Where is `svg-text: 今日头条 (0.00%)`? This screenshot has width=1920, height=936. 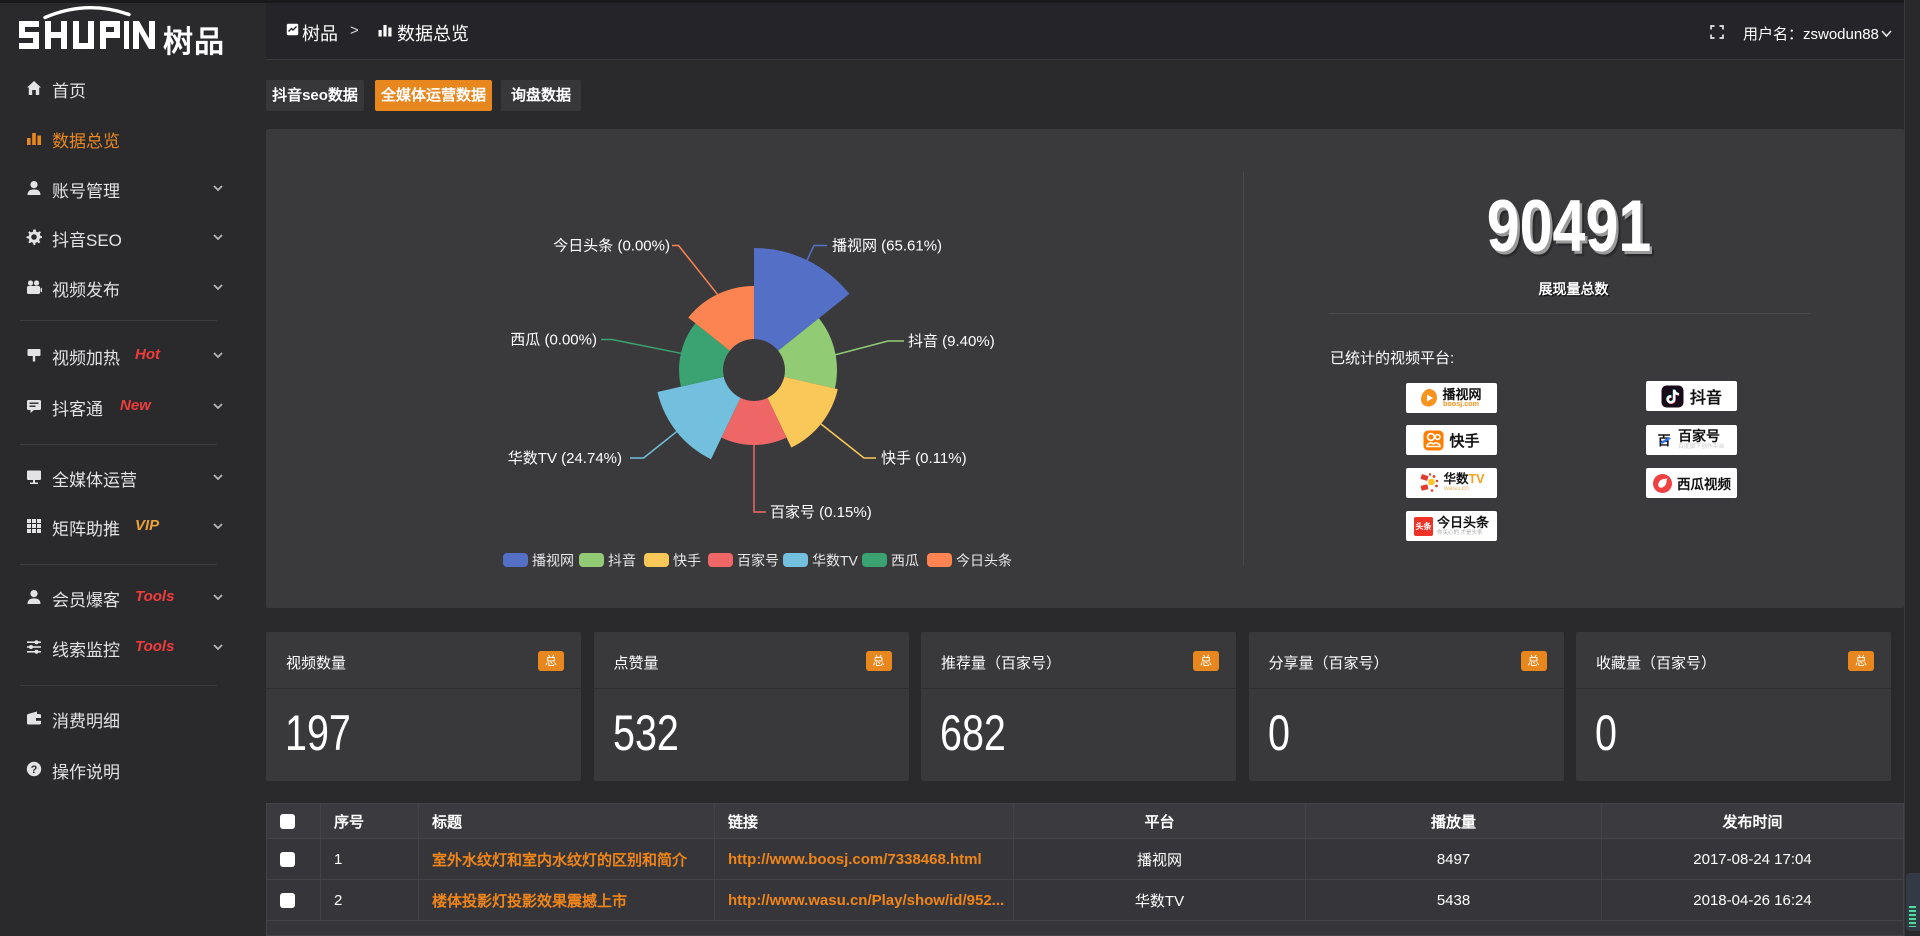
svg-text: 今日头条 (0.00%) is located at coordinates (611, 246).